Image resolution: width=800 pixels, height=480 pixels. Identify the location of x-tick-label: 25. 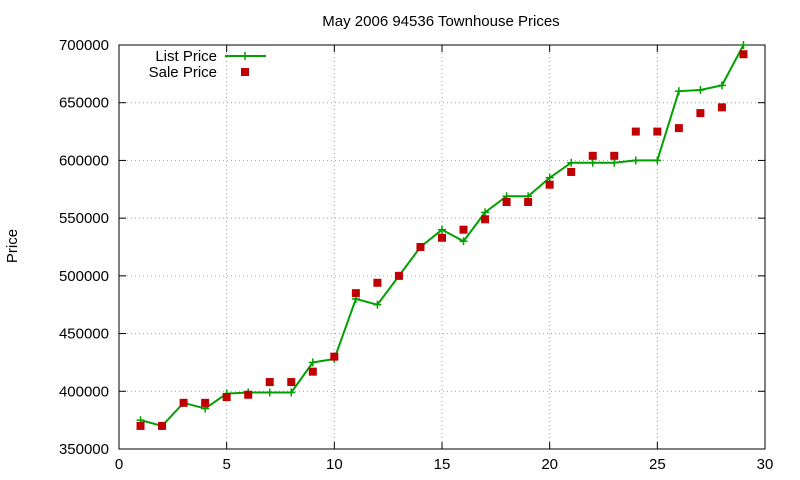
(657, 464).